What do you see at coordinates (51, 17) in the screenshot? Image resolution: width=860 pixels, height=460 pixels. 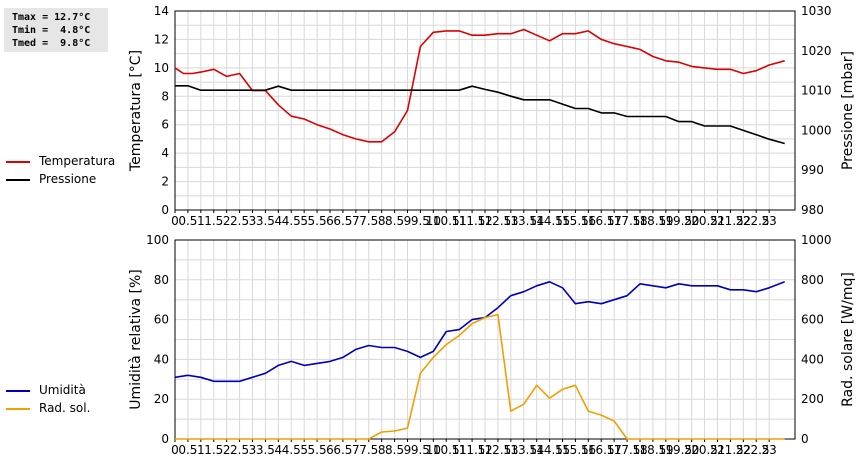 I see `tmax-text: Tmax = 12.7°C` at bounding box center [51, 17].